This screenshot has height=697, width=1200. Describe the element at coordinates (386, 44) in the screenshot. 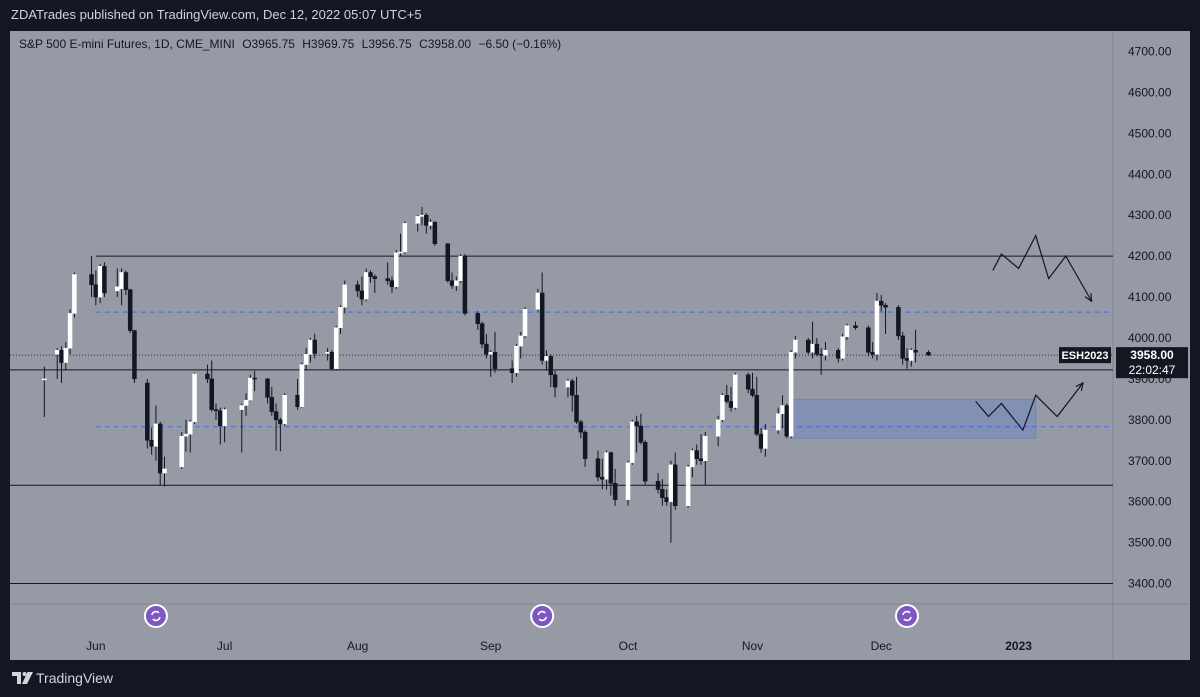

I see `low-value: L3956.75` at that location.